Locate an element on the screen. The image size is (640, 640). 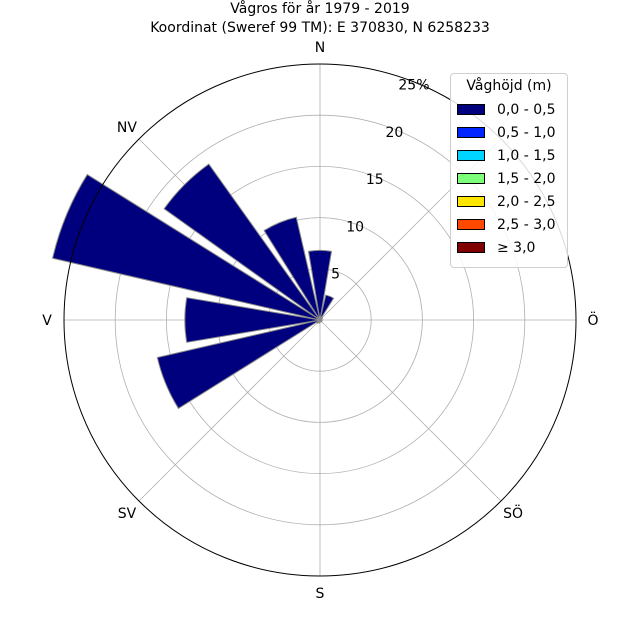
legend-item: 1,0 - 1,5 is located at coordinates (509, 155).